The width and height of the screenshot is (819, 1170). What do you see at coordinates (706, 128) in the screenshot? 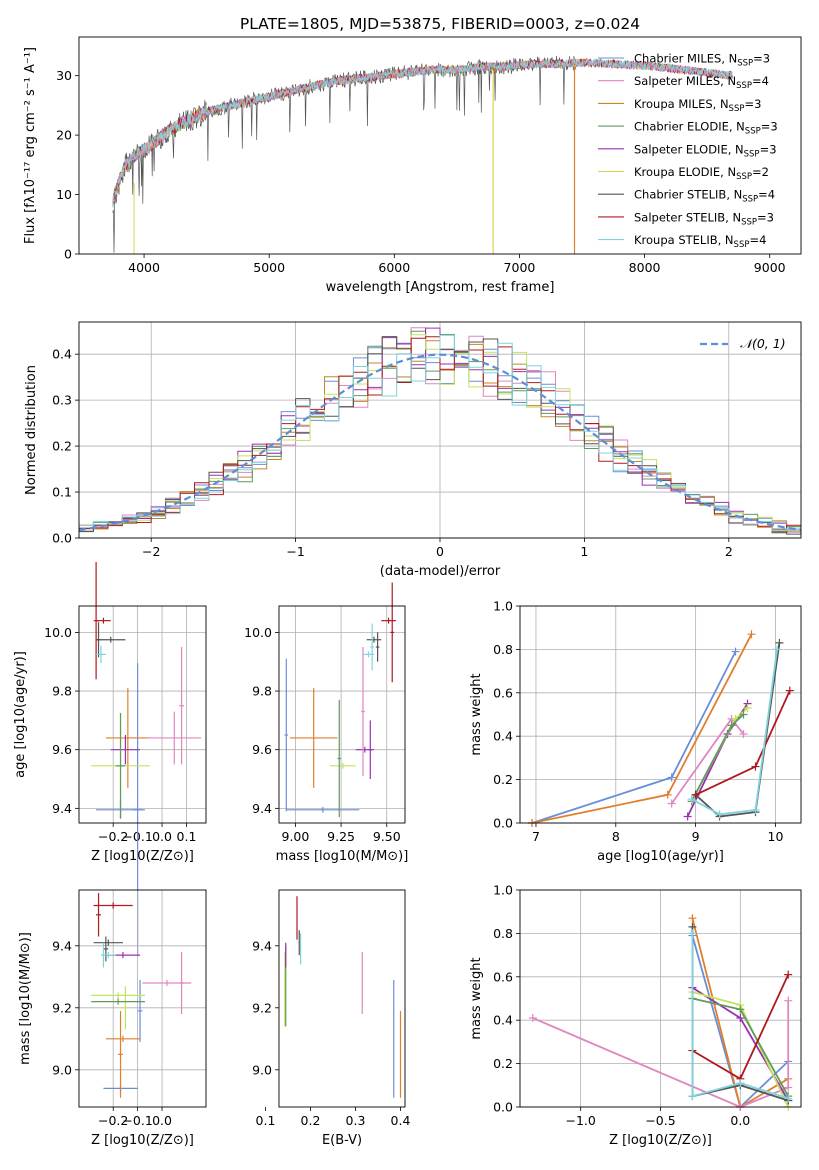
I see `legend-label: Chabrier ELODIE, NSSP=3` at bounding box center [706, 128].